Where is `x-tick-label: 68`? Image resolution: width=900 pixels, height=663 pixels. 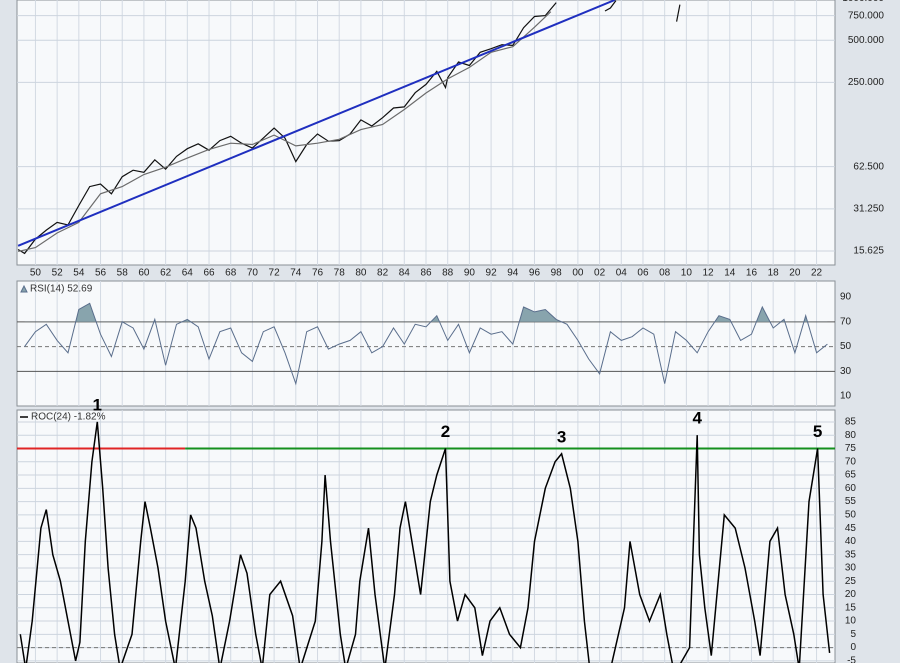
x-tick-label: 68 is located at coordinates (231, 273).